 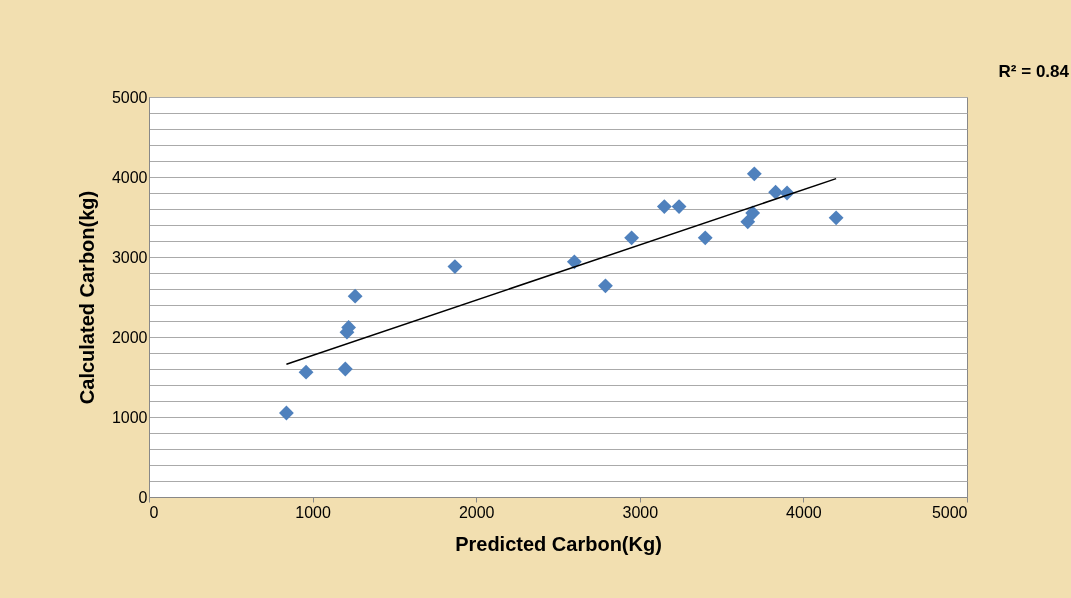 What do you see at coordinates (129, 337) in the screenshot?
I see `y-tick-label: 2000` at bounding box center [129, 337].